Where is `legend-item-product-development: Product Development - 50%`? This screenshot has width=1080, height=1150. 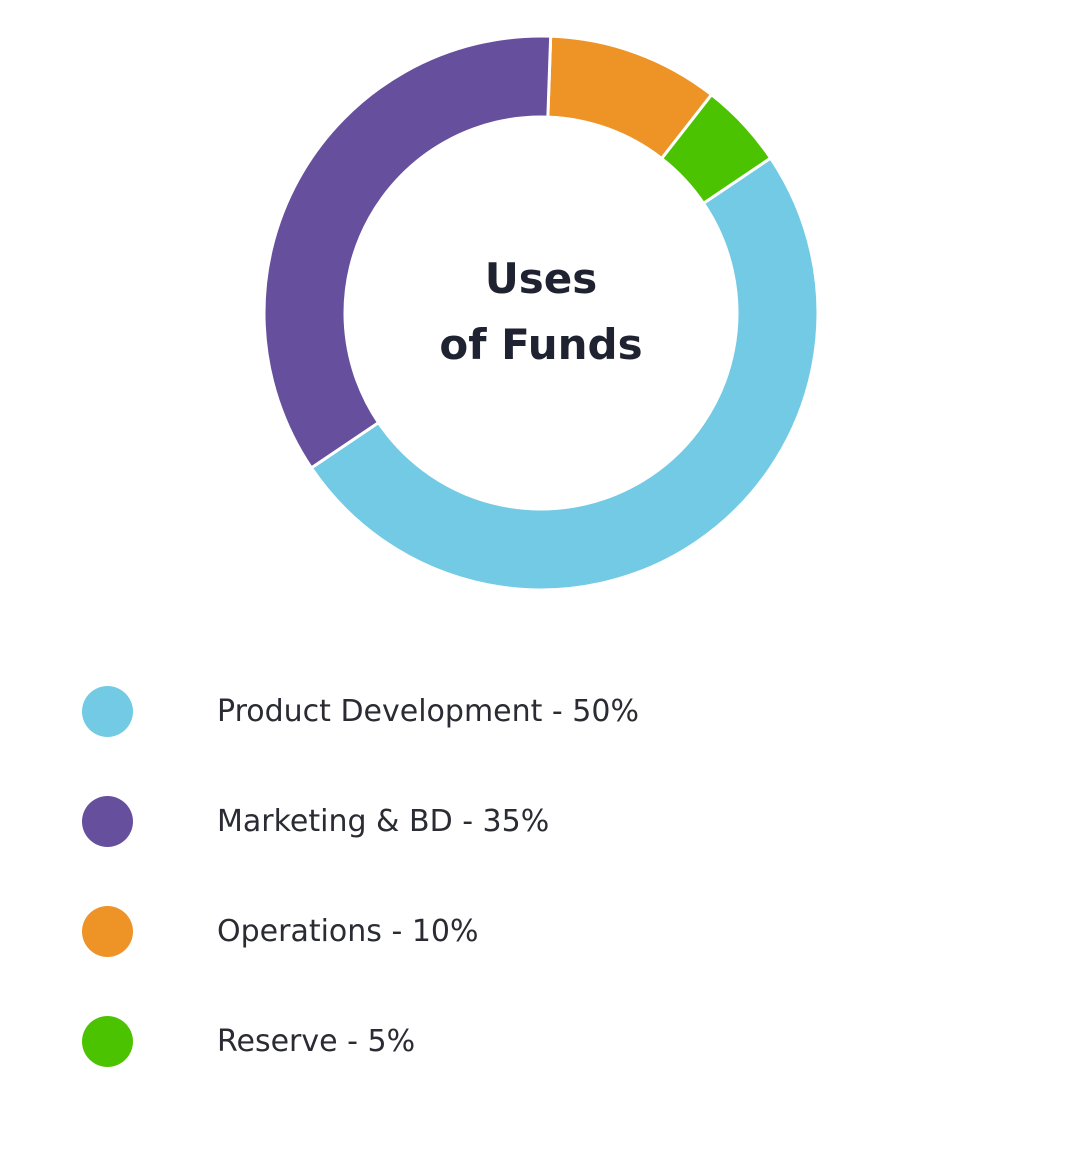
legend-item-product-development: Product Development - 50% is located at coordinates (360, 711).